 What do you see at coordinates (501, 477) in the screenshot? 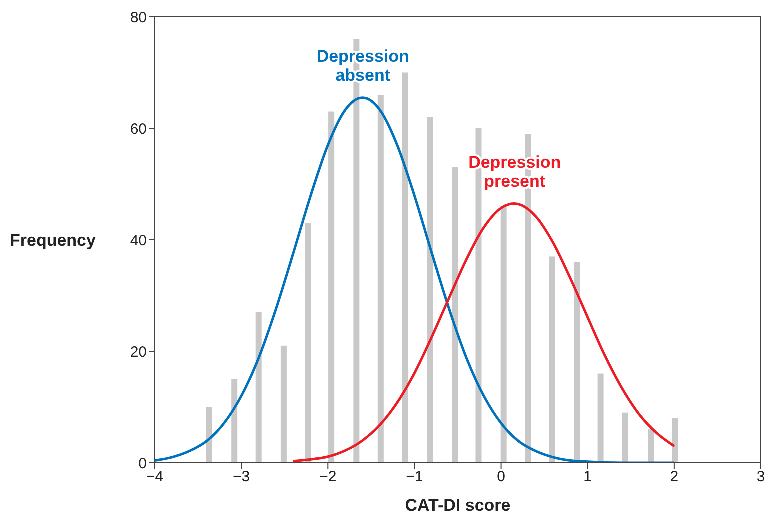
I see `x-tick-label: 0` at bounding box center [501, 477].